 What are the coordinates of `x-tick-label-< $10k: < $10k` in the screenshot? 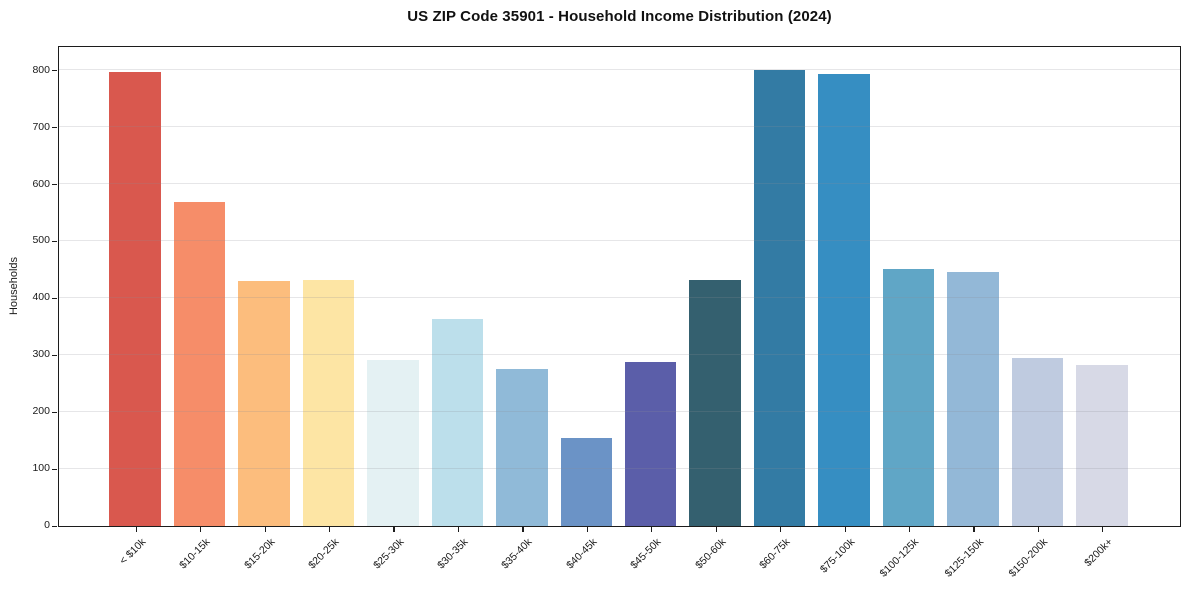 It's located at (133, 551).